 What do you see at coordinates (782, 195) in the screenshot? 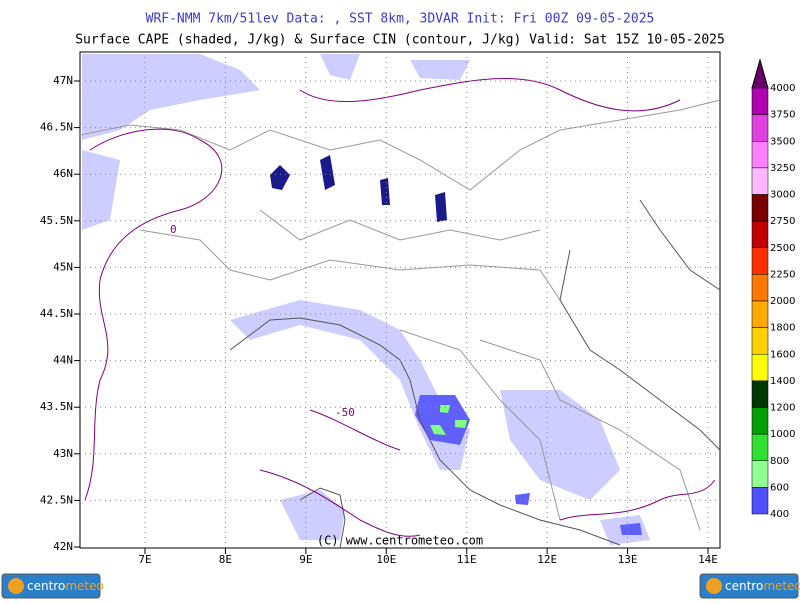
I see `colorbar-label: 3000` at bounding box center [782, 195].